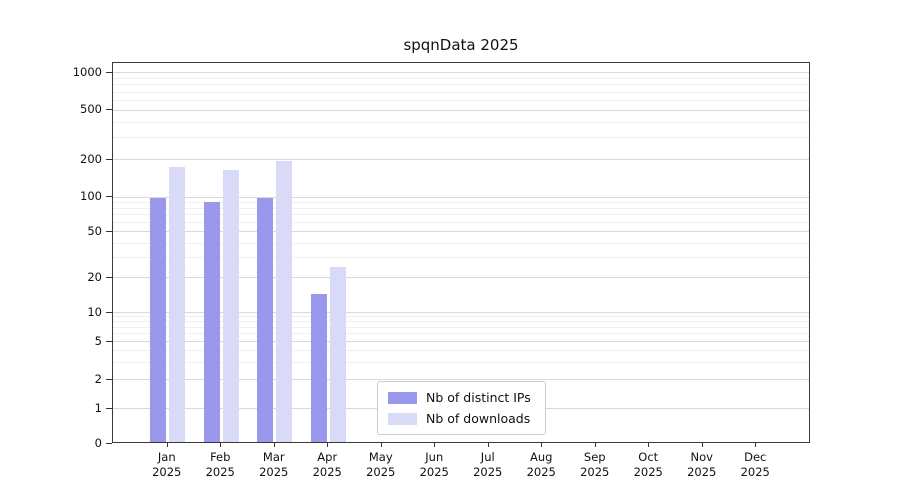 The width and height of the screenshot is (900, 500). Describe the element at coordinates (461, 408) in the screenshot. I see `legend: Nb of distinct IPs Nb of downloads` at that location.